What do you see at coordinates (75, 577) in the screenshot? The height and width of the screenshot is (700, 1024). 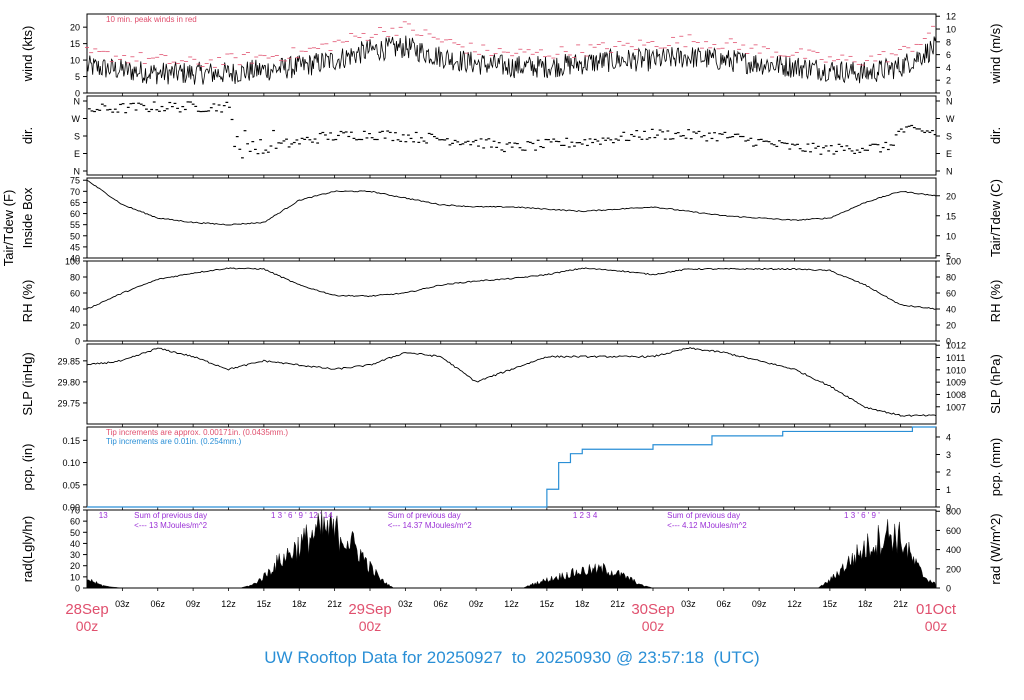 I see `rad-left-tick-label: 10` at bounding box center [75, 577].